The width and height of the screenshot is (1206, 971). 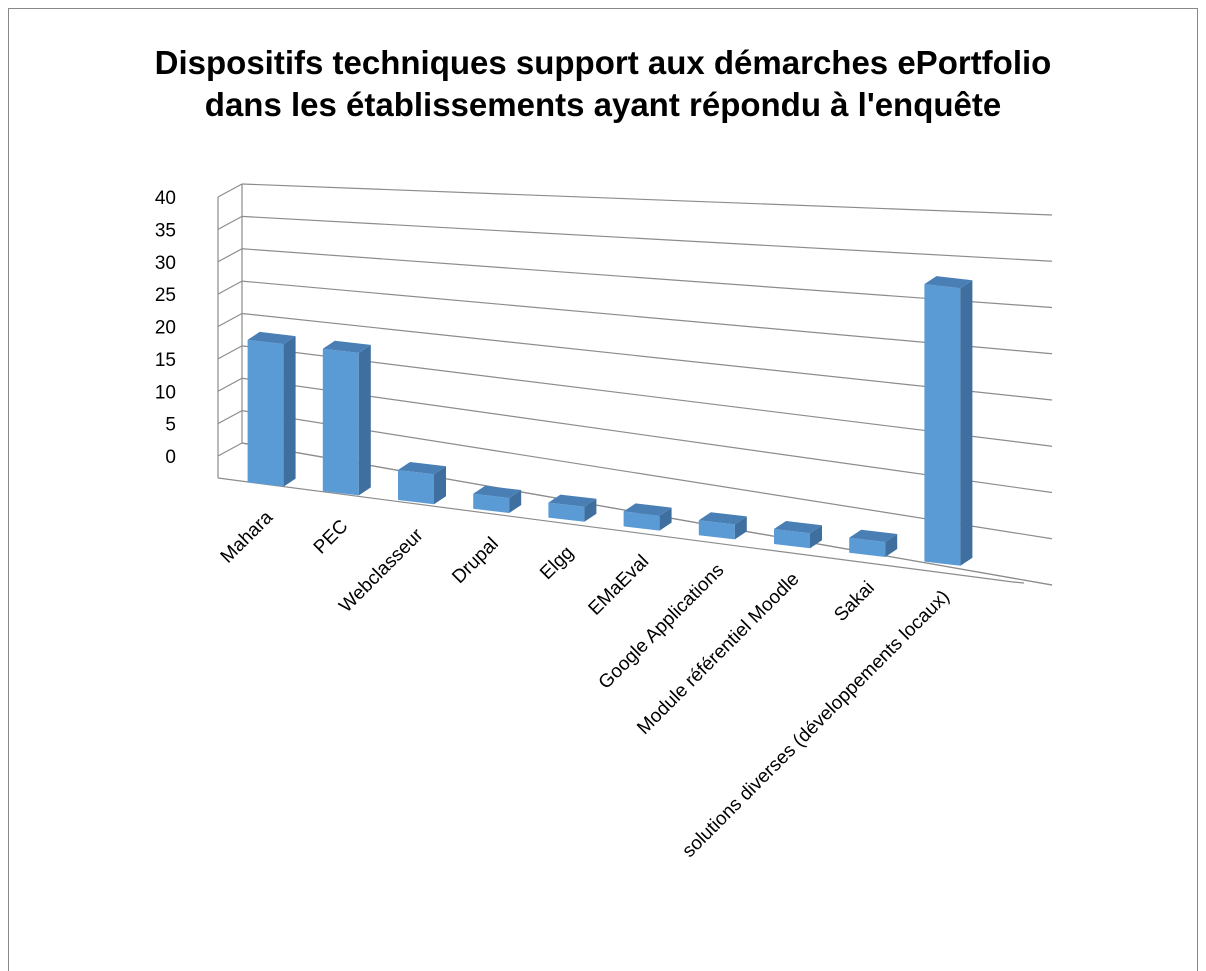 What do you see at coordinates (170, 425) in the screenshot?
I see `y-tick-label: 5` at bounding box center [170, 425].